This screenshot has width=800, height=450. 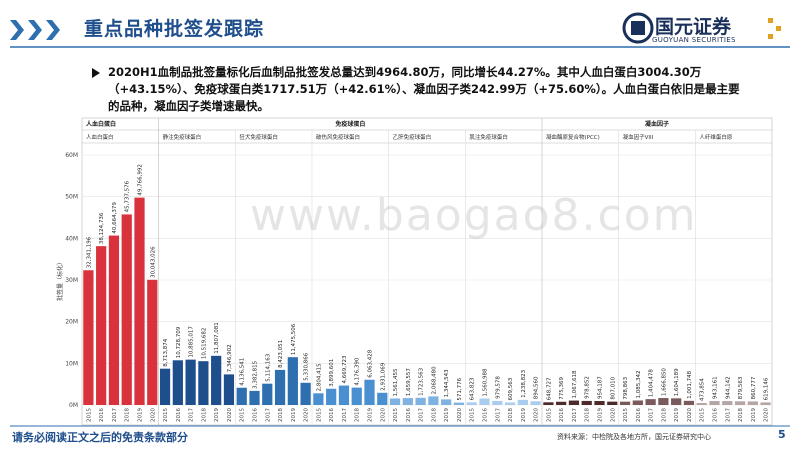 What do you see at coordinates (71, 155) in the screenshot?
I see `y-tick-label: 60M` at bounding box center [71, 155].